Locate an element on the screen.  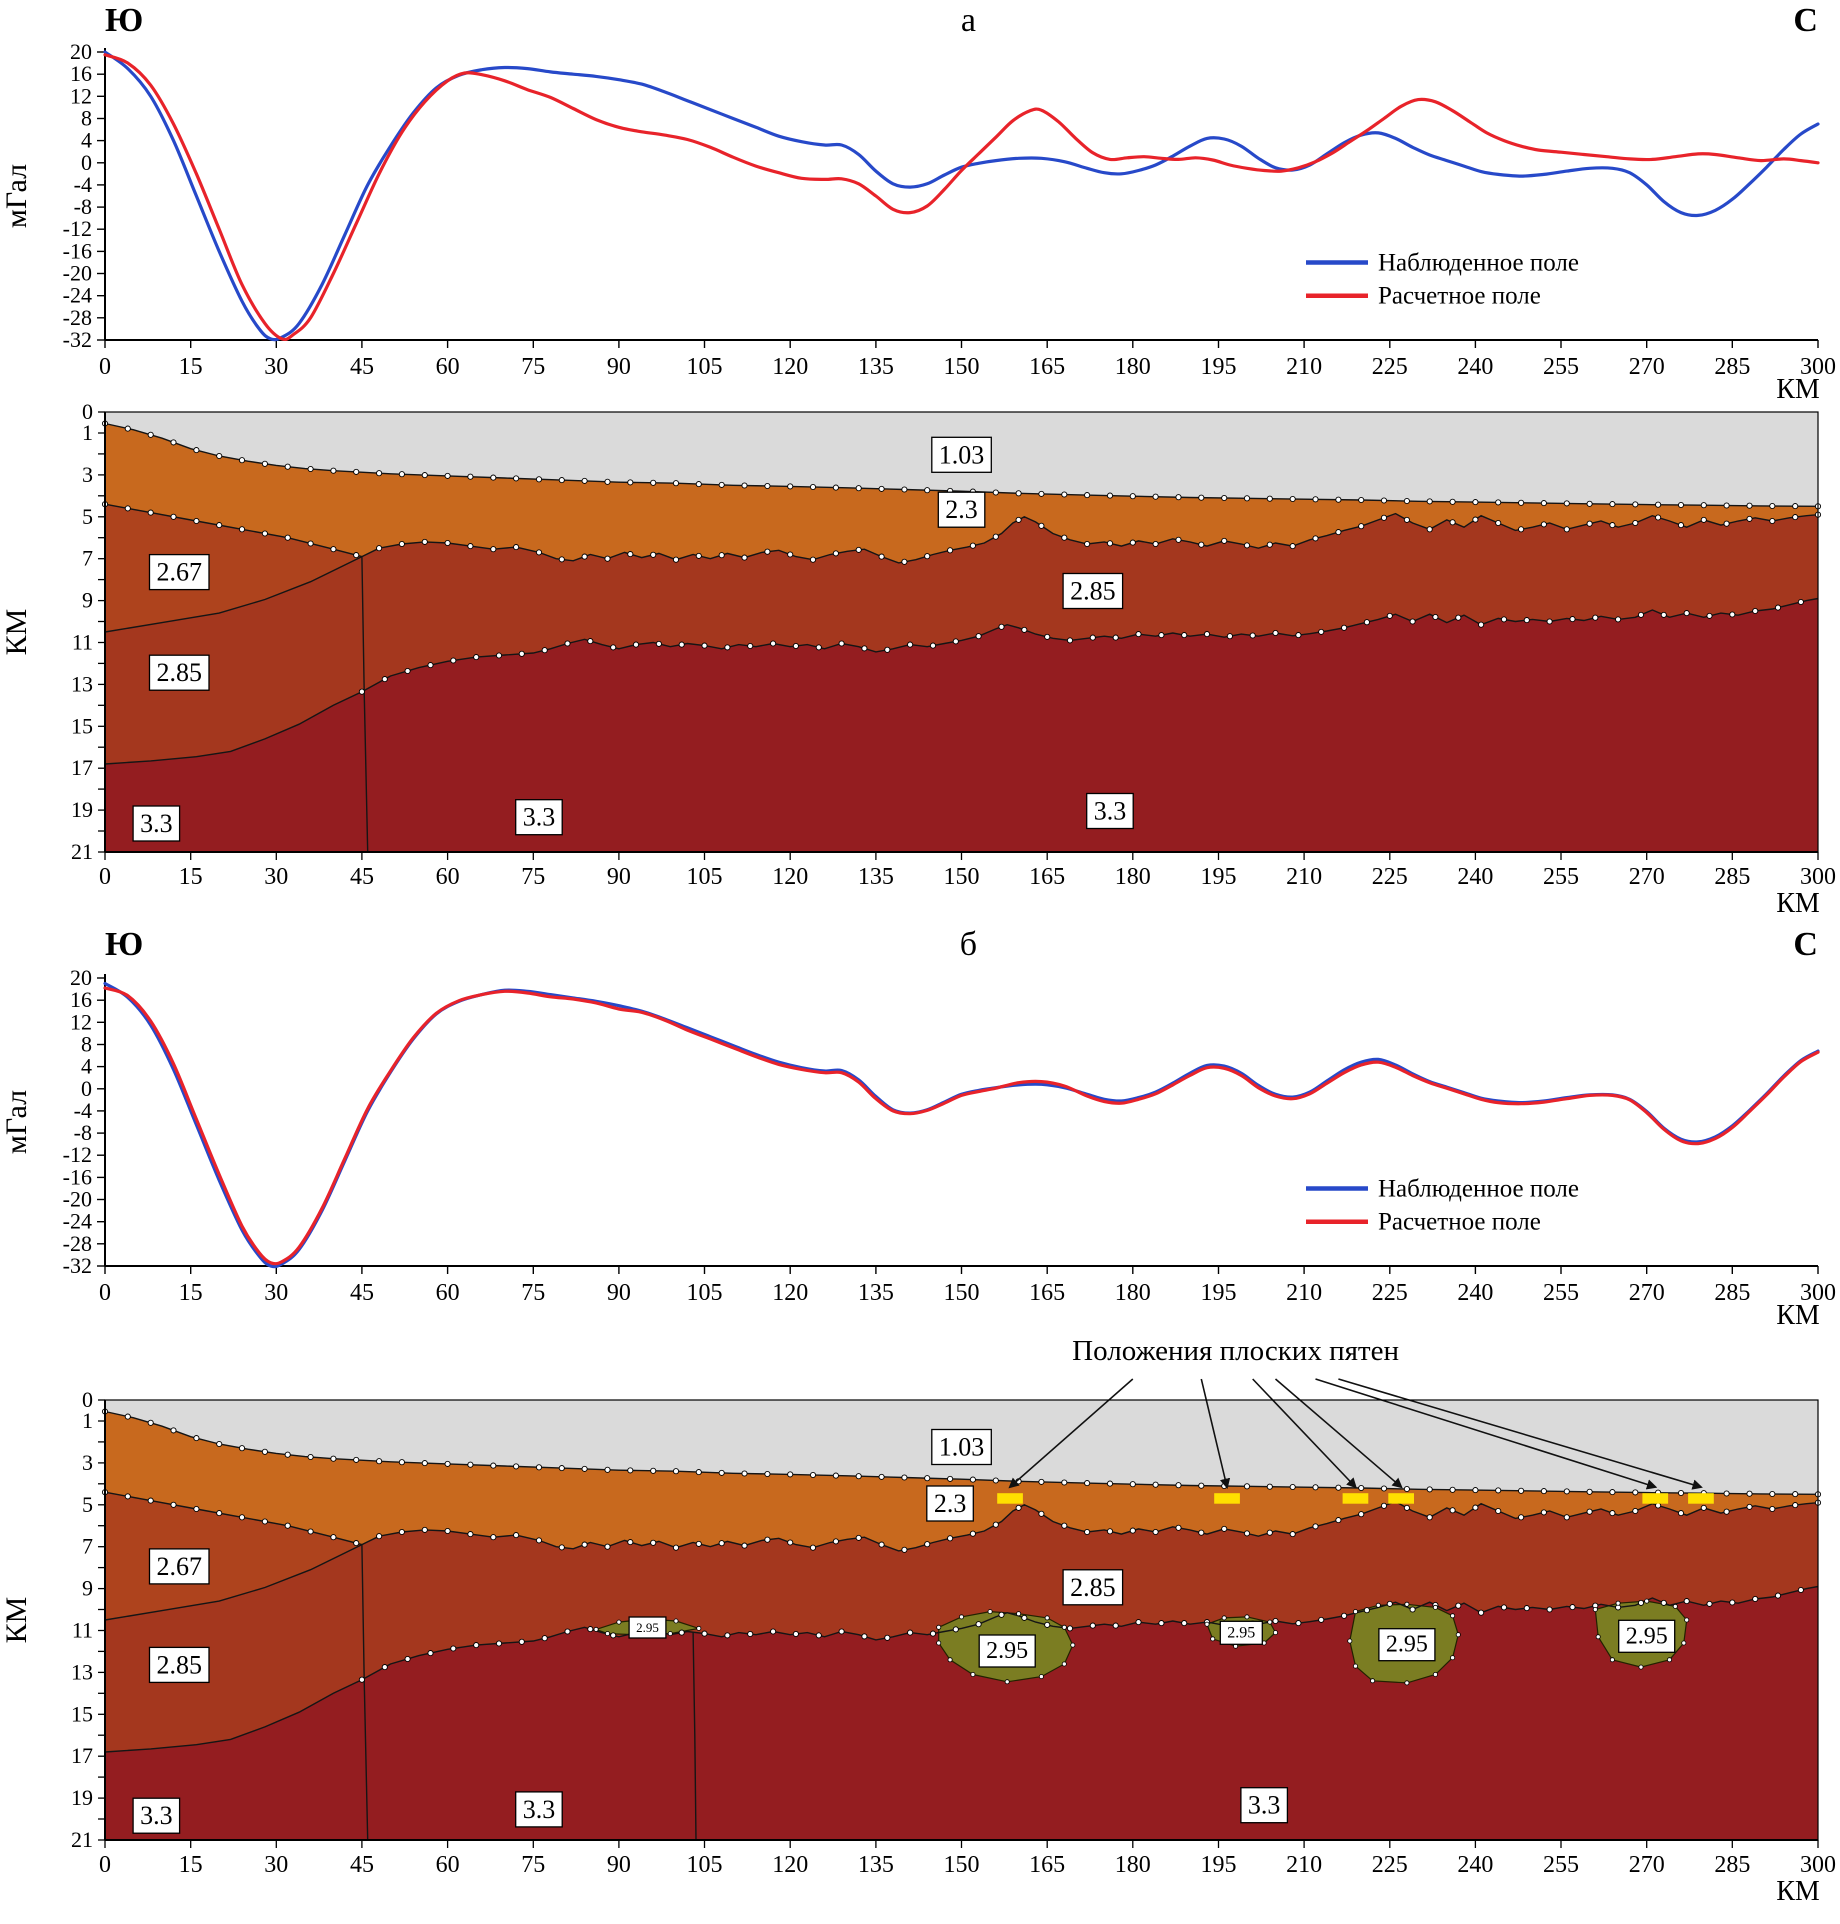
legend: Наблюденное поле Расчетное поле is located at coordinates (1442, 279).